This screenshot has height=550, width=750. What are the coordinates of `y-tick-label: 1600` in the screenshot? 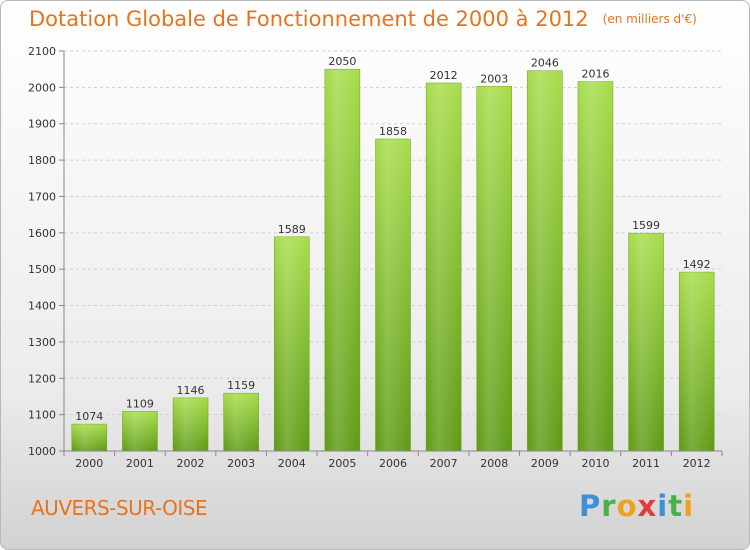 It's located at (42, 233).